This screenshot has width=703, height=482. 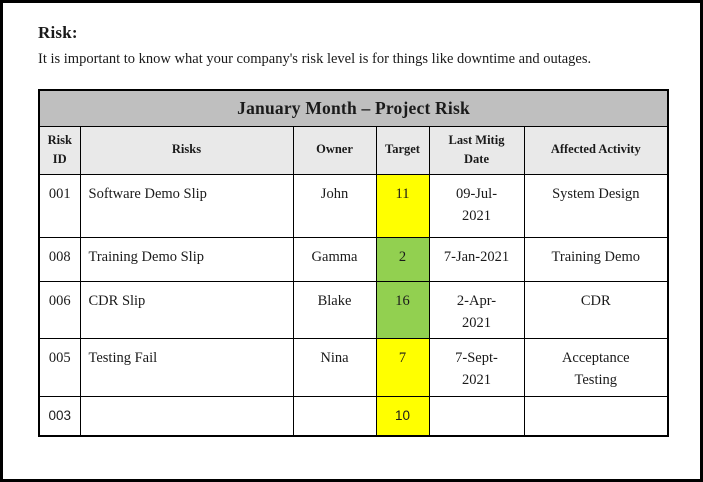 What do you see at coordinates (596, 309) in the screenshot?
I see `cell-affected-activity: CDR` at bounding box center [596, 309].